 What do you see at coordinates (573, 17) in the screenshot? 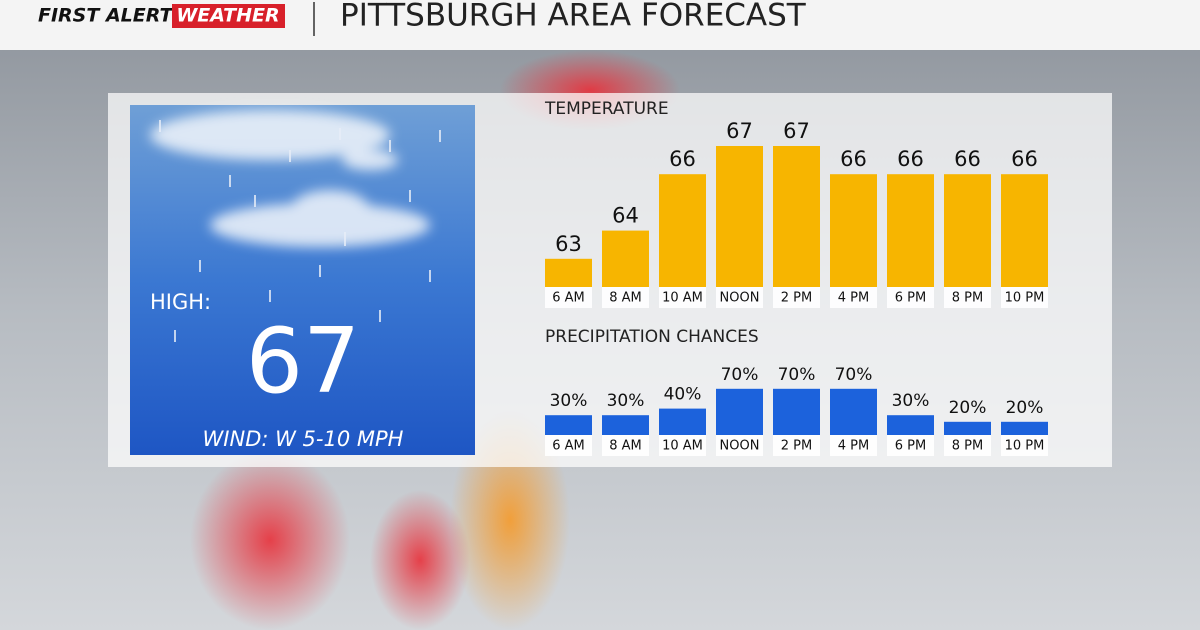
I see `header-title: PITTSBURGH AREA FORECAST` at bounding box center [573, 17].